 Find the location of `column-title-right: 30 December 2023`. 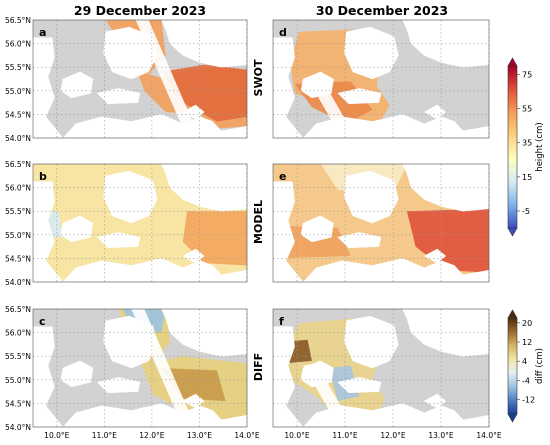

column-title-right: 30 December 2023 is located at coordinates (382, 10).